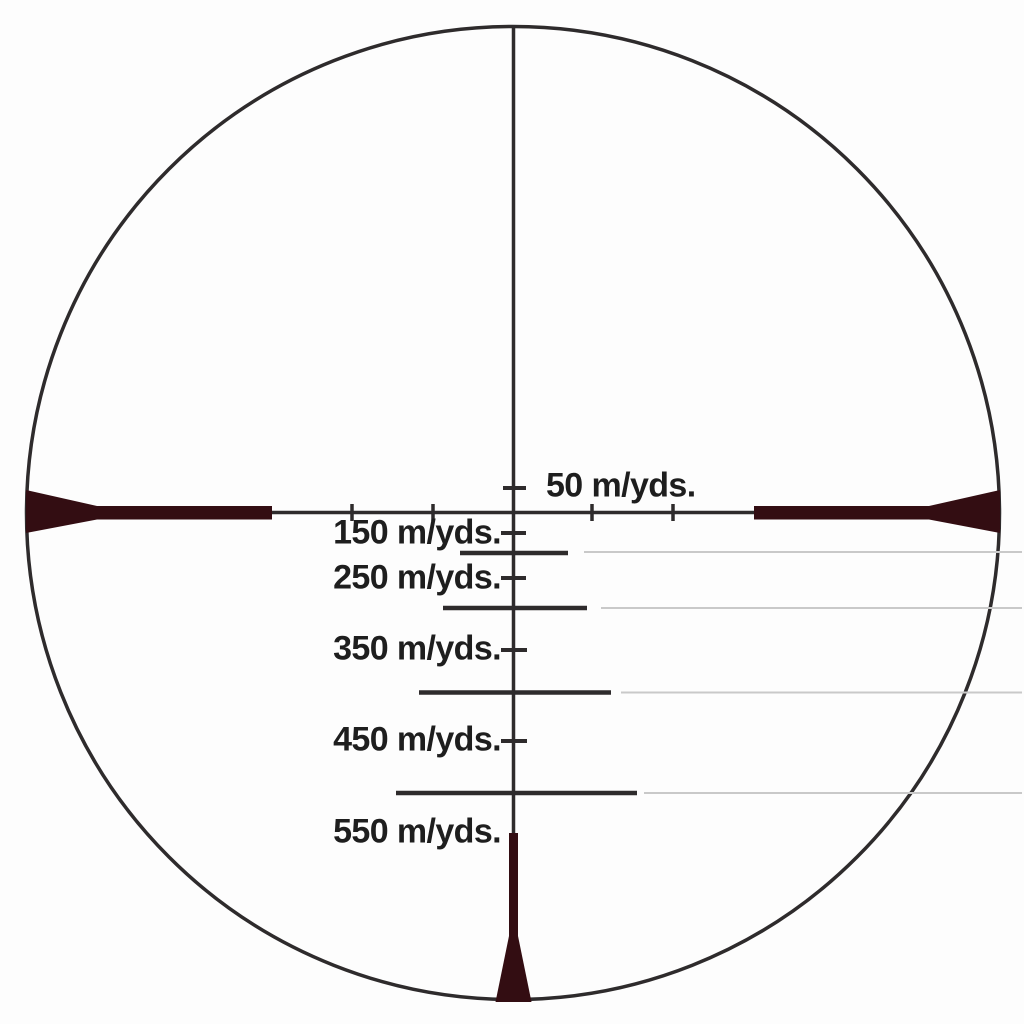  What do you see at coordinates (621, 485) in the screenshot?
I see `range-label-50: 50 m/yds.` at bounding box center [621, 485].